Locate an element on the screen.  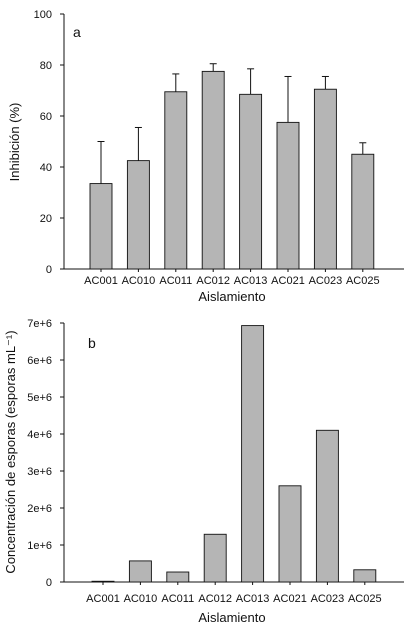
y-tick-label-a: 100 is located at coordinates (43, 15).